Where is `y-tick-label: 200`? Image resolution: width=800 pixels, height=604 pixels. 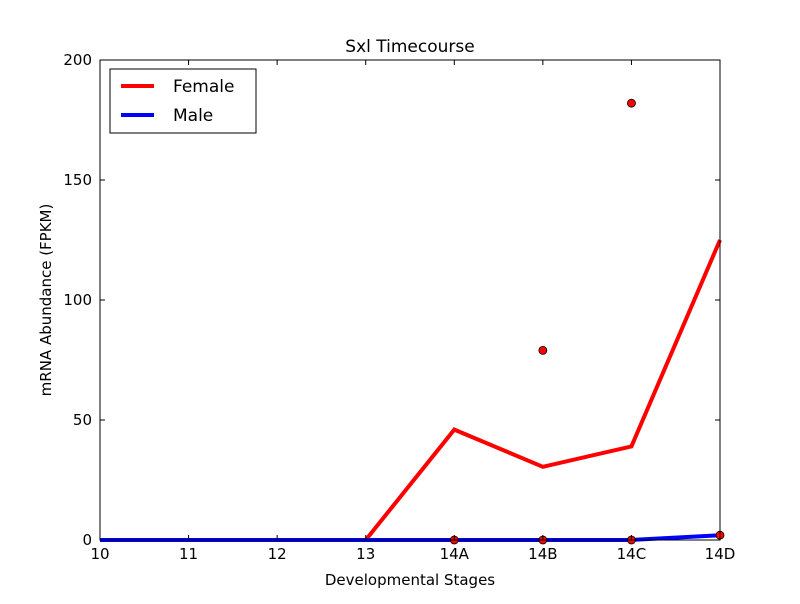
y-tick-label: 200 is located at coordinates (77, 60).